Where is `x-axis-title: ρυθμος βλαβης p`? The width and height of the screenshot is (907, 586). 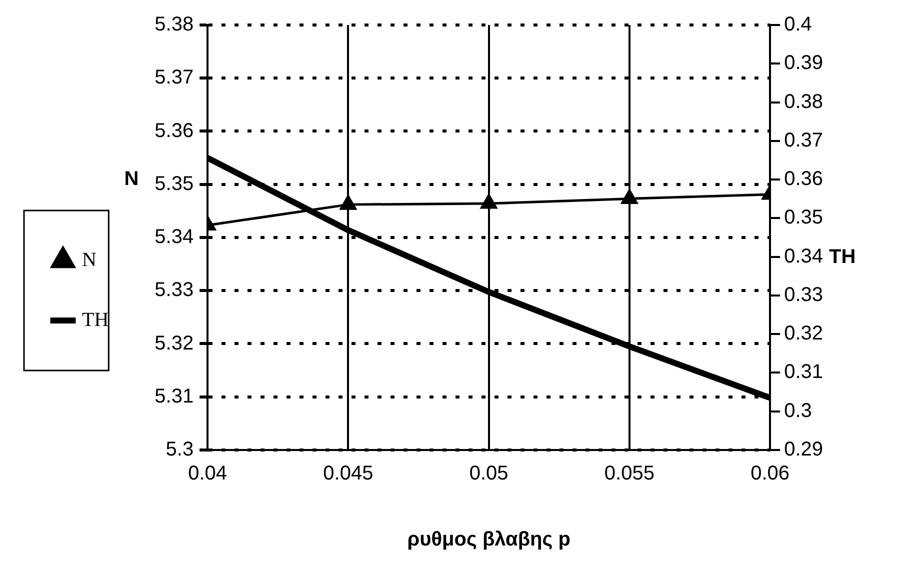
x-axis-title: ρυθμος βλαβης p is located at coordinates (488, 539).